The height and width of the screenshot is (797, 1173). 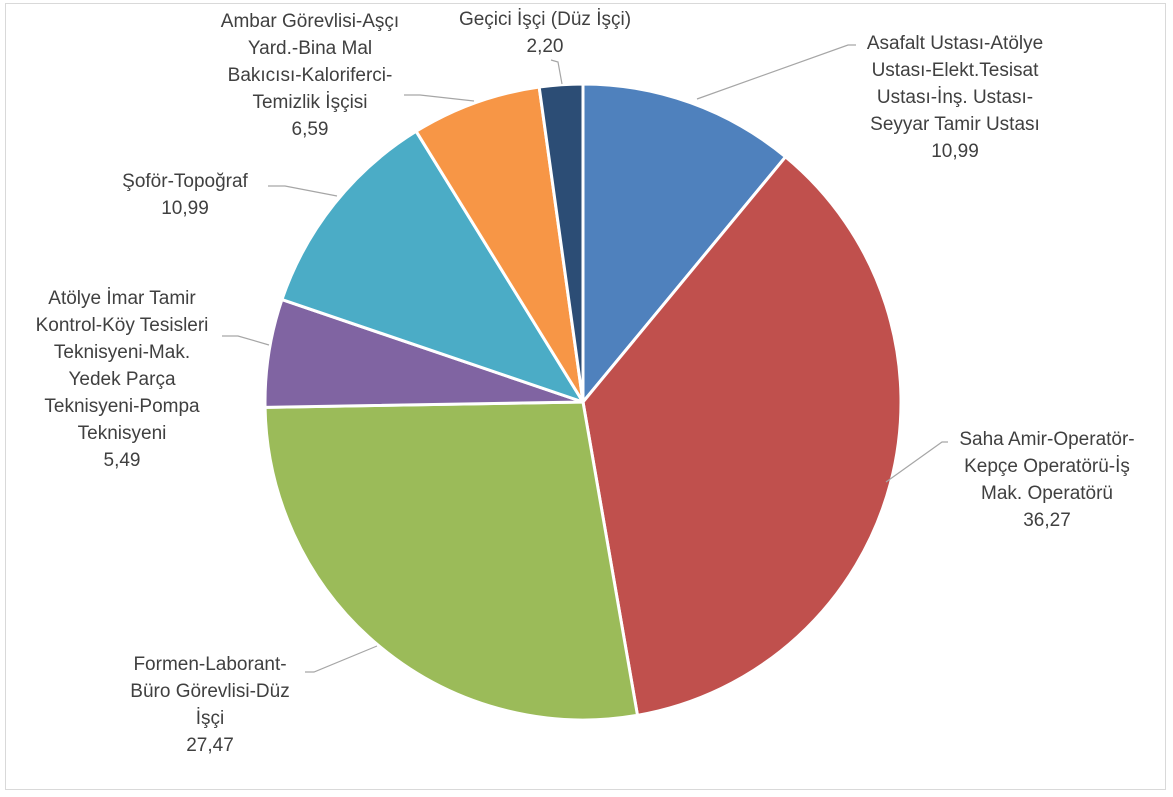 I want to click on slice-category-label: Mak. Operatörü, so click(x=1047, y=493).